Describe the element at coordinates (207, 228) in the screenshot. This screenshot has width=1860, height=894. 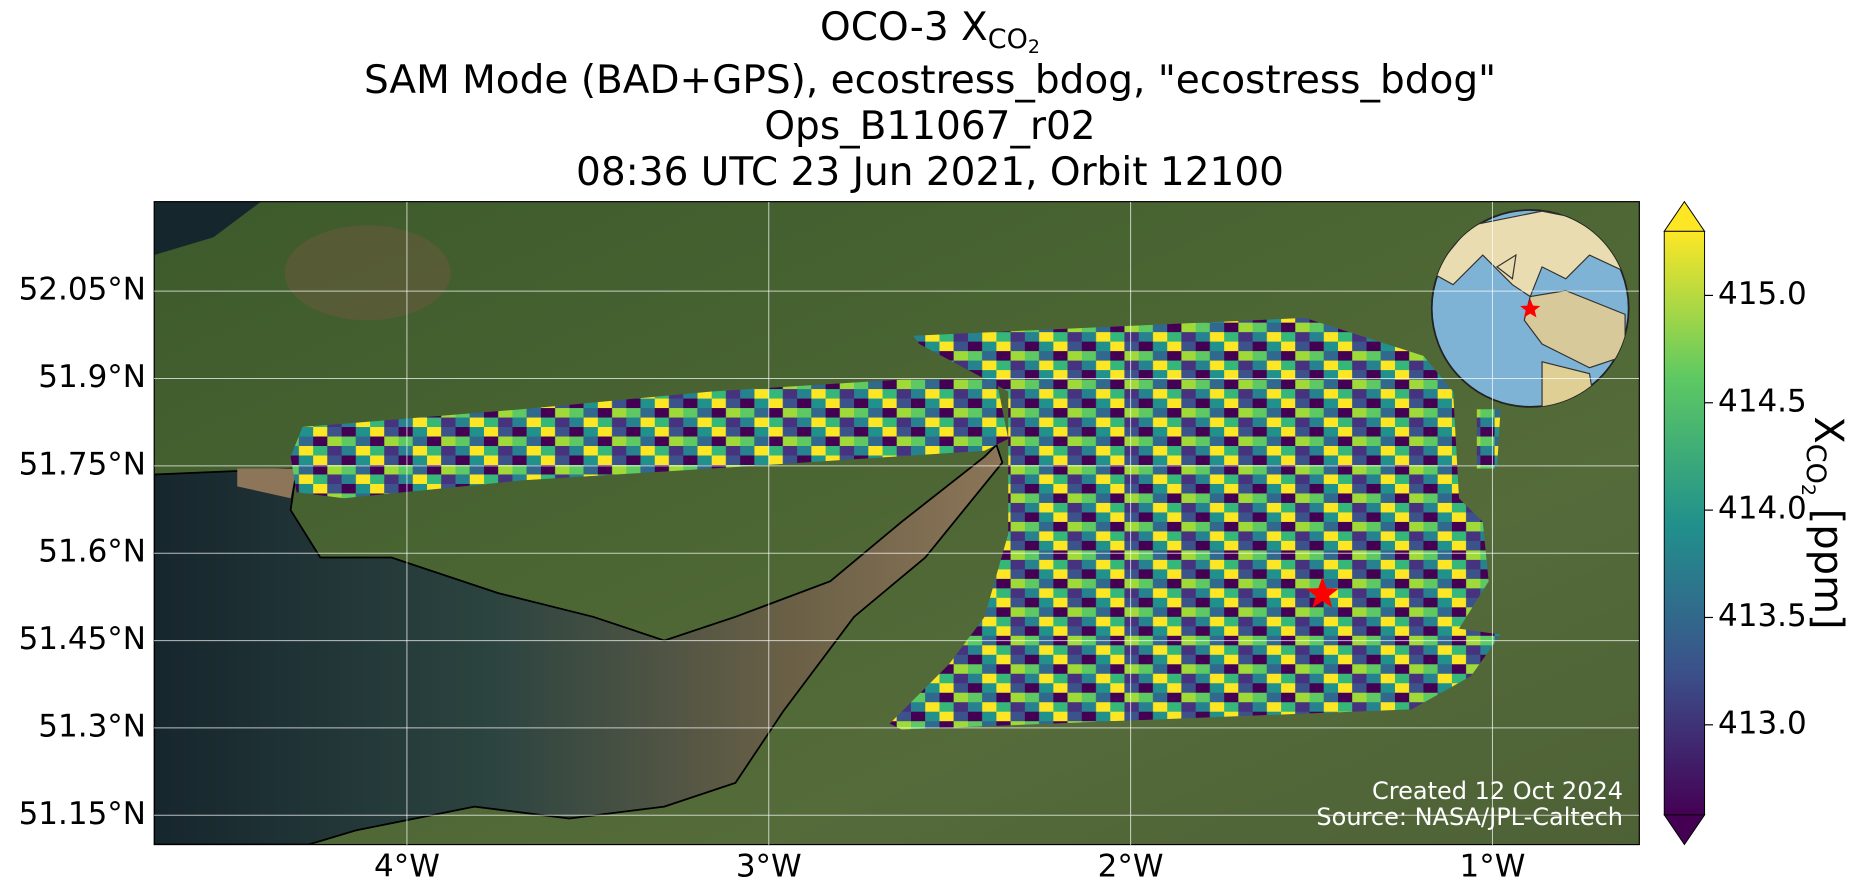
I see `sea` at that location.